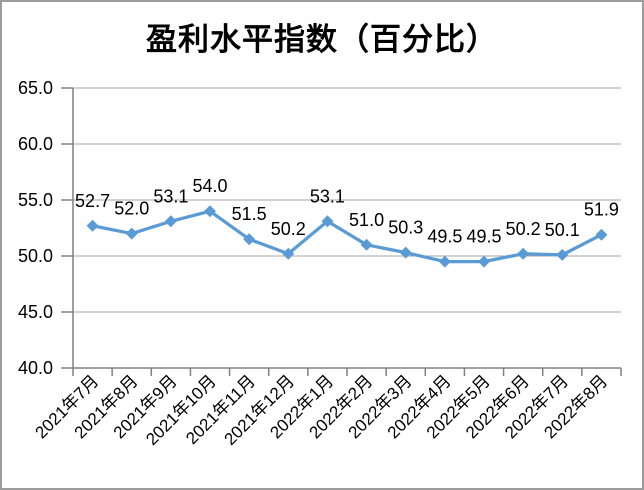 Image resolution: width=644 pixels, height=490 pixels. What do you see at coordinates (366, 220) in the screenshot?
I see `data-label: 51.0` at bounding box center [366, 220].